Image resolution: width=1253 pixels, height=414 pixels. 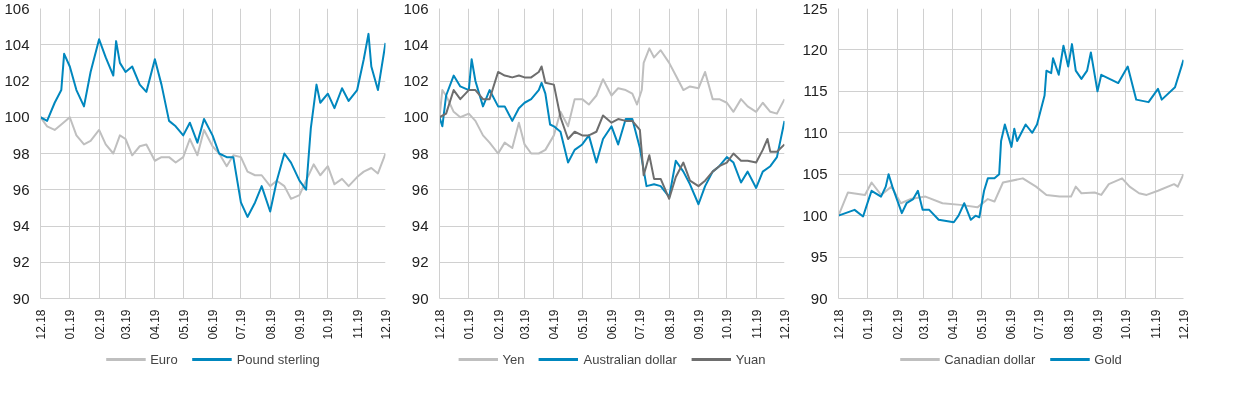 I want to click on y-tick-label: 105, so click(x=815, y=174).